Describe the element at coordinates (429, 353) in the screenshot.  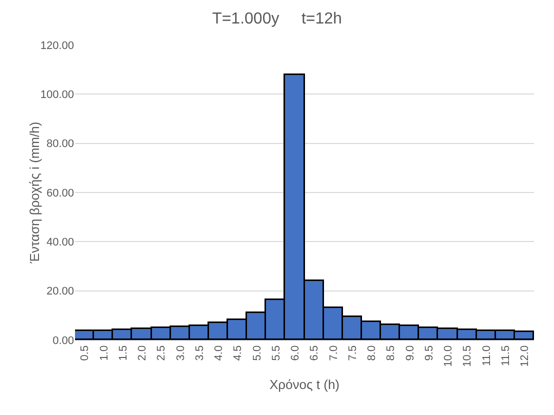
I see `x-tick-label: 9.5` at that location.